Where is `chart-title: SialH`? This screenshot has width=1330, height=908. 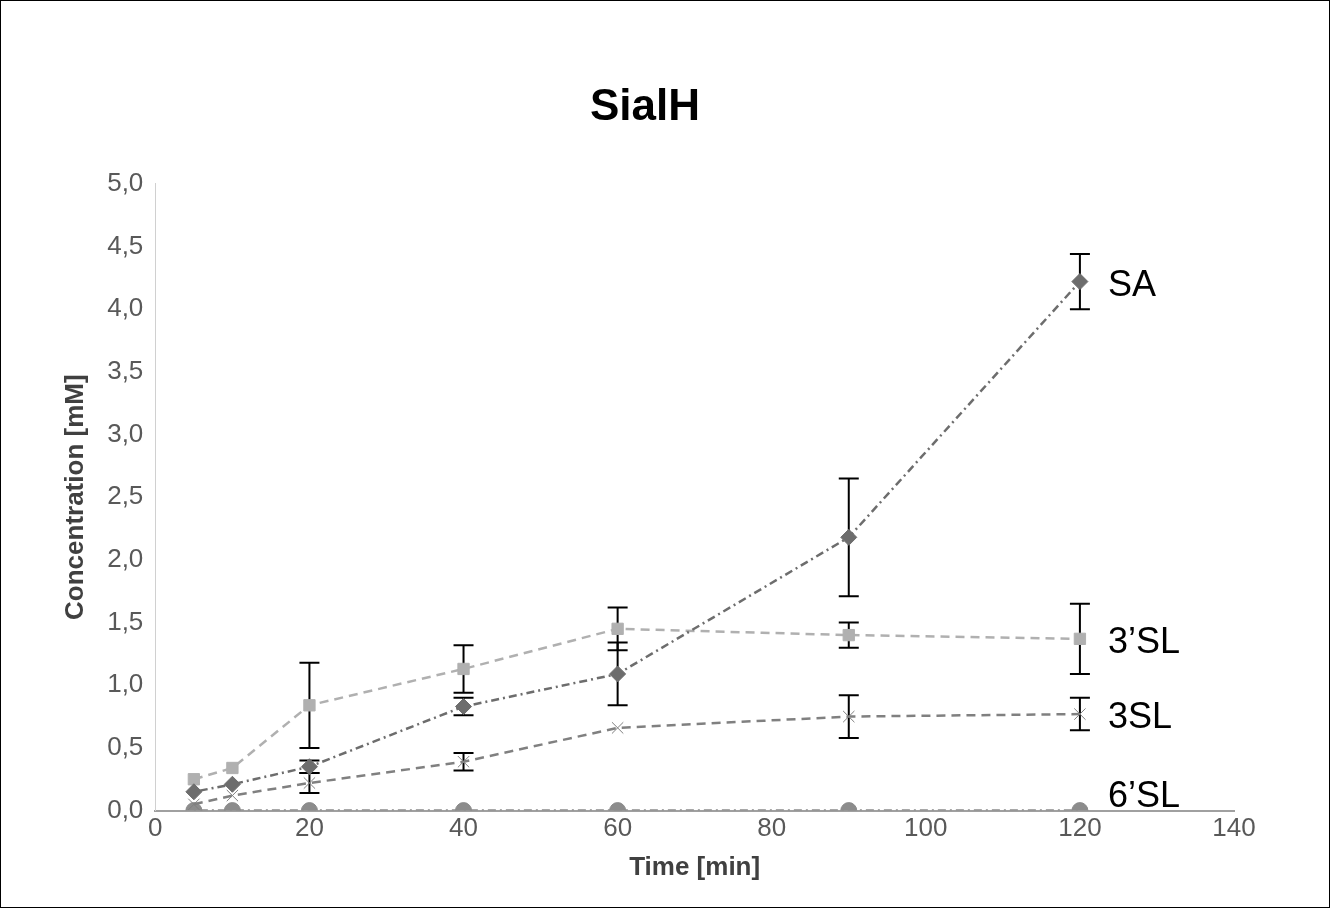
chart-title: SialH is located at coordinates (645, 104).